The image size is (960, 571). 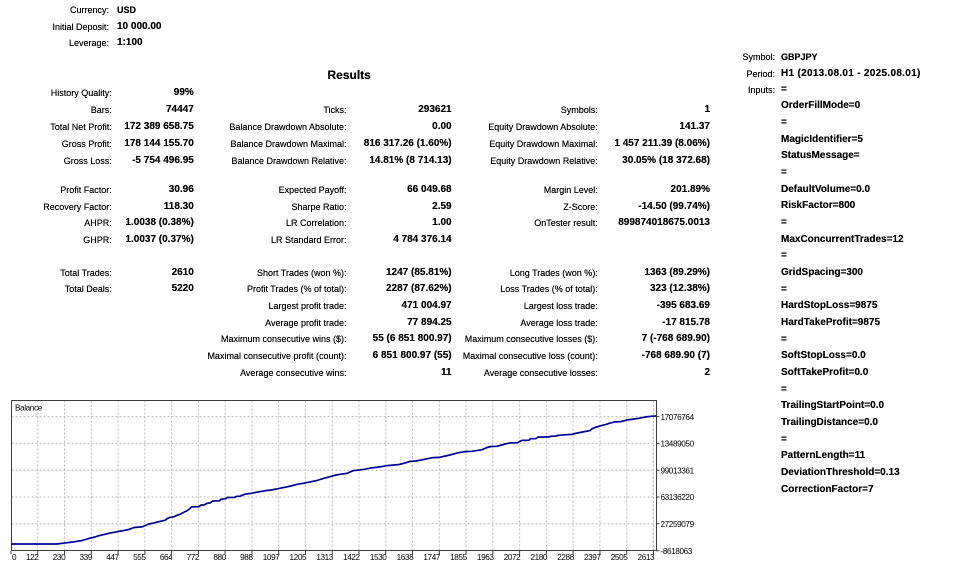 I want to click on svg-text: 2613, so click(x=646, y=557).